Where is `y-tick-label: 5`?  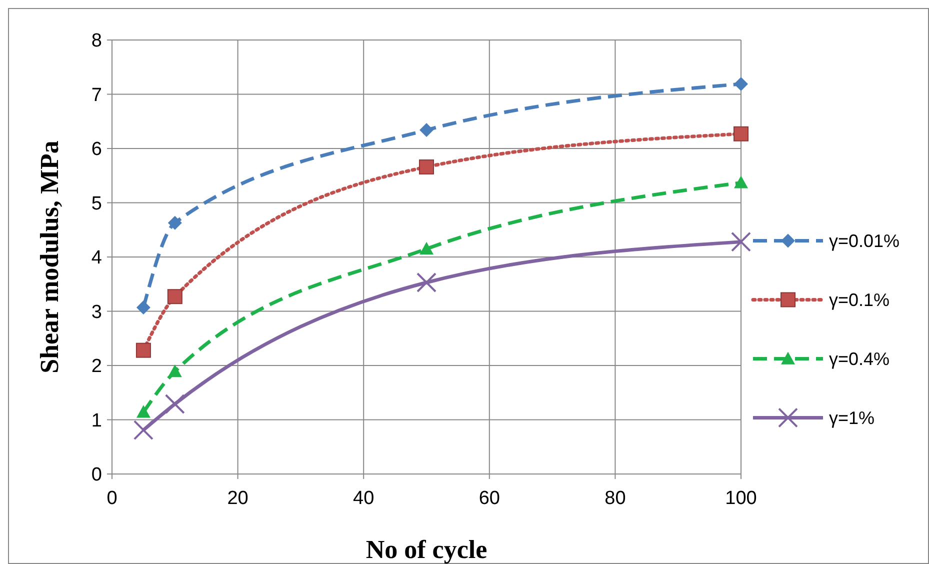 y-tick-label: 5 is located at coordinates (96, 203).